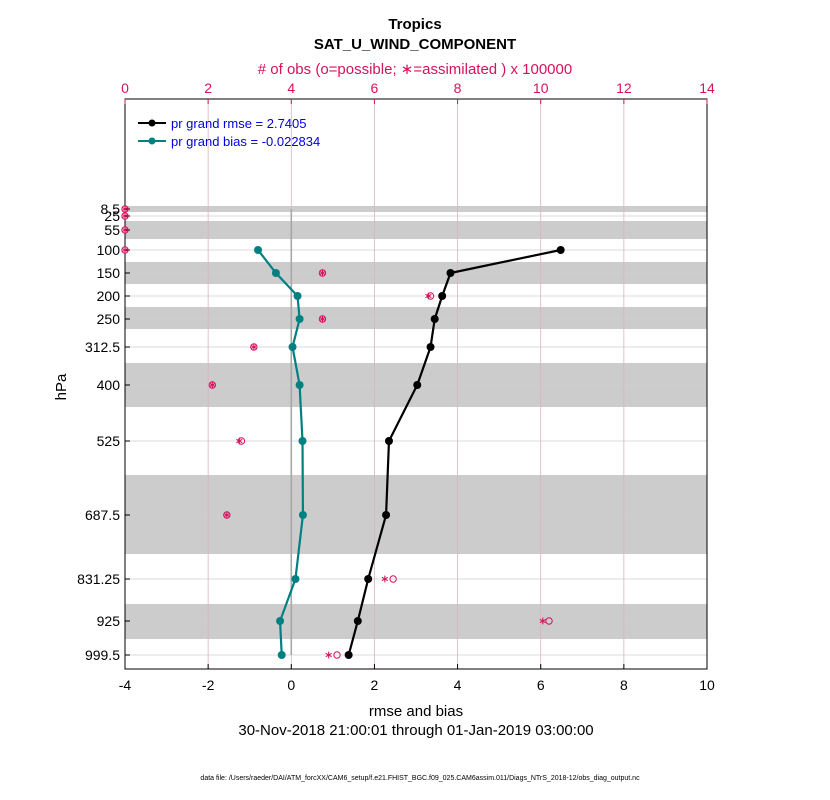  What do you see at coordinates (61, 386) in the screenshot?
I see `y-axis-label: hPa` at bounding box center [61, 386].